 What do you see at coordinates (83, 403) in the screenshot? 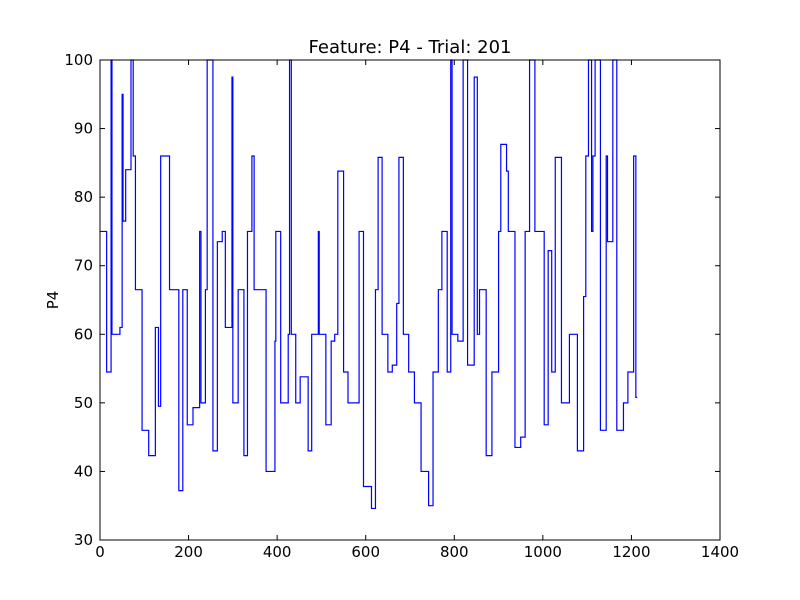
I see `y-tick-label: 50` at bounding box center [83, 403].